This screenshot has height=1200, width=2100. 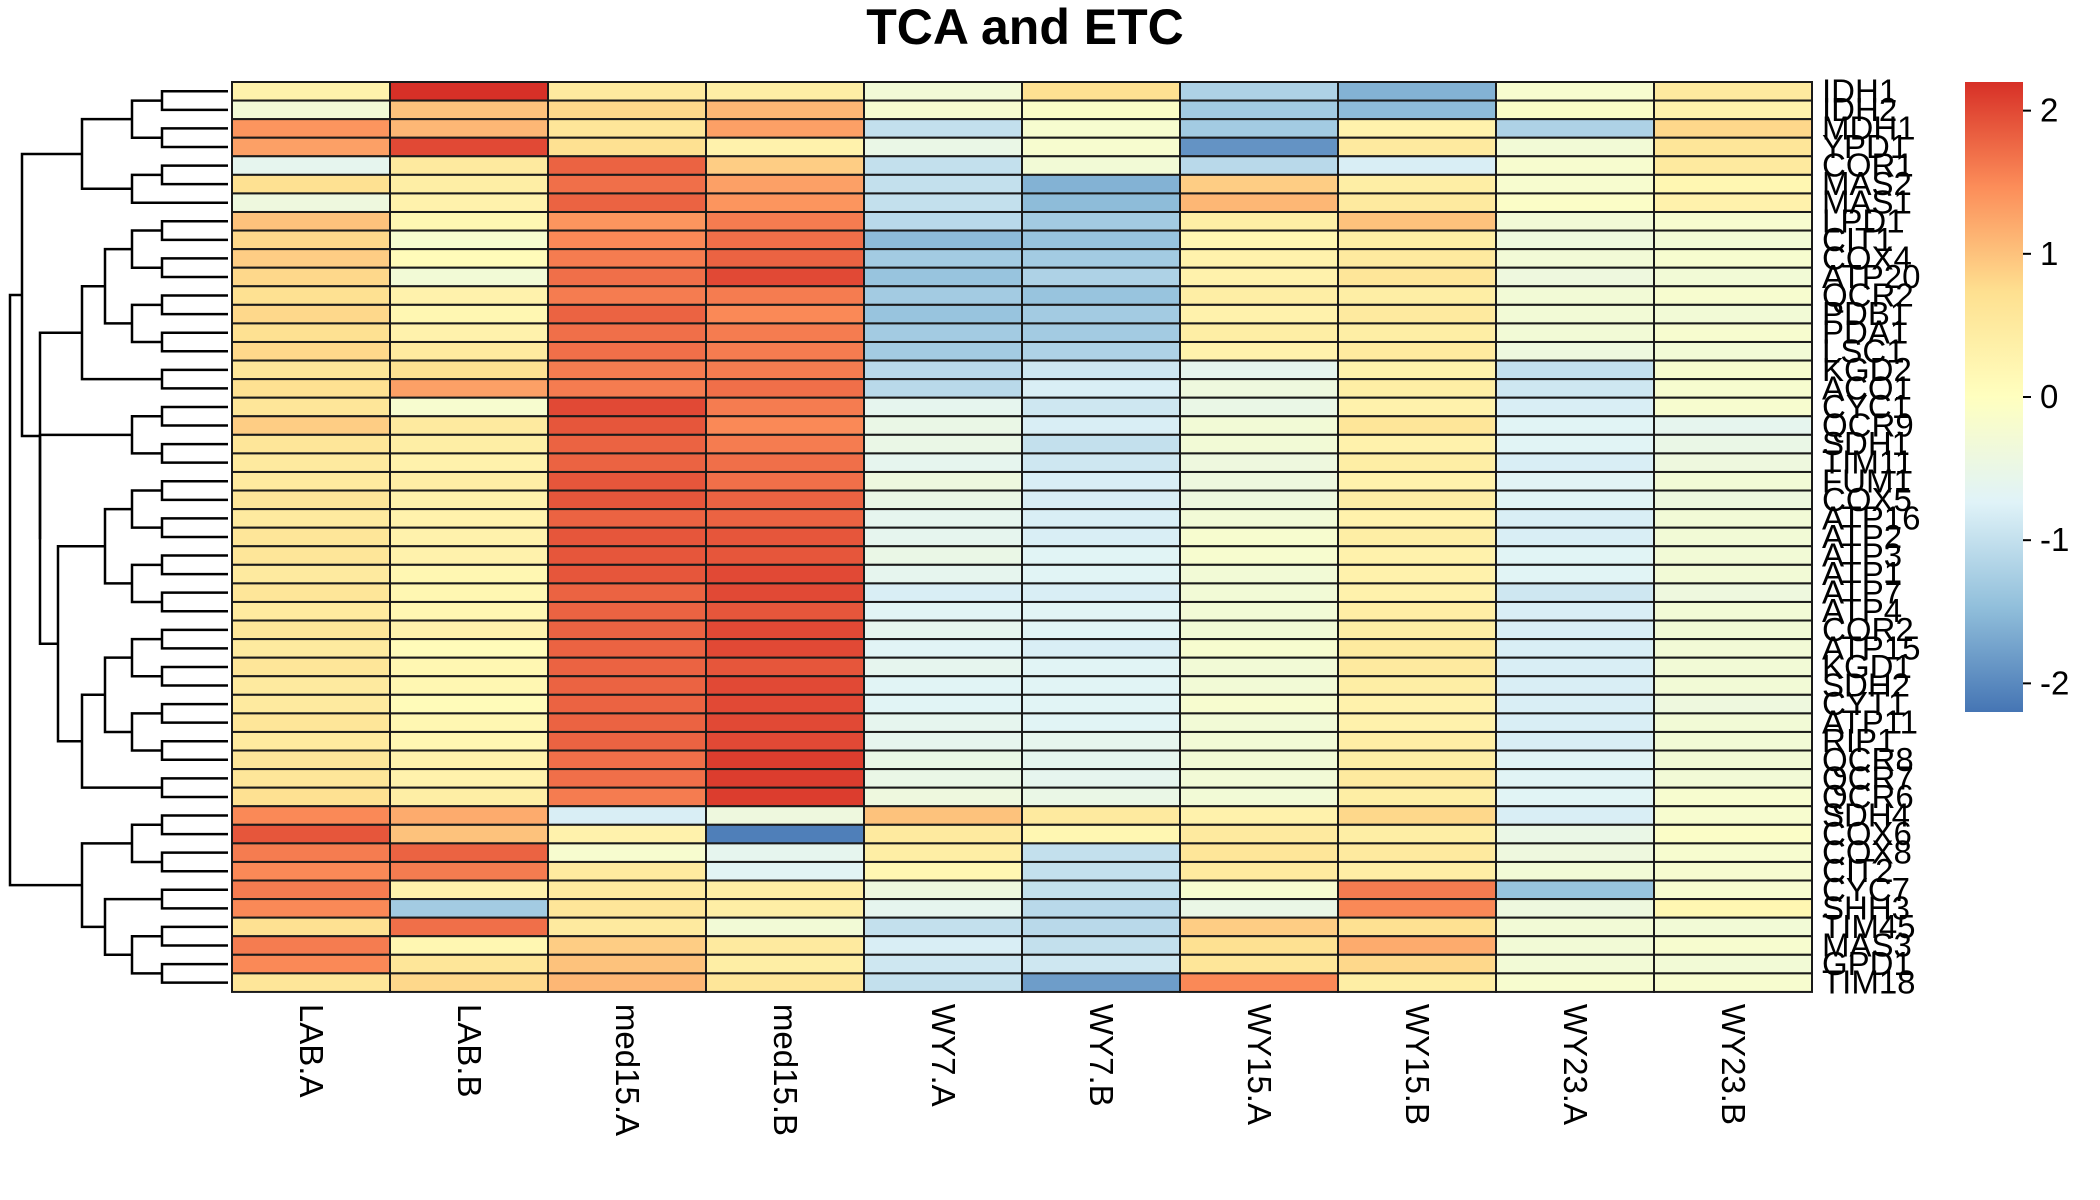 What do you see at coordinates (1868, 759) in the screenshot?
I see `row-label: QCR8` at bounding box center [1868, 759].